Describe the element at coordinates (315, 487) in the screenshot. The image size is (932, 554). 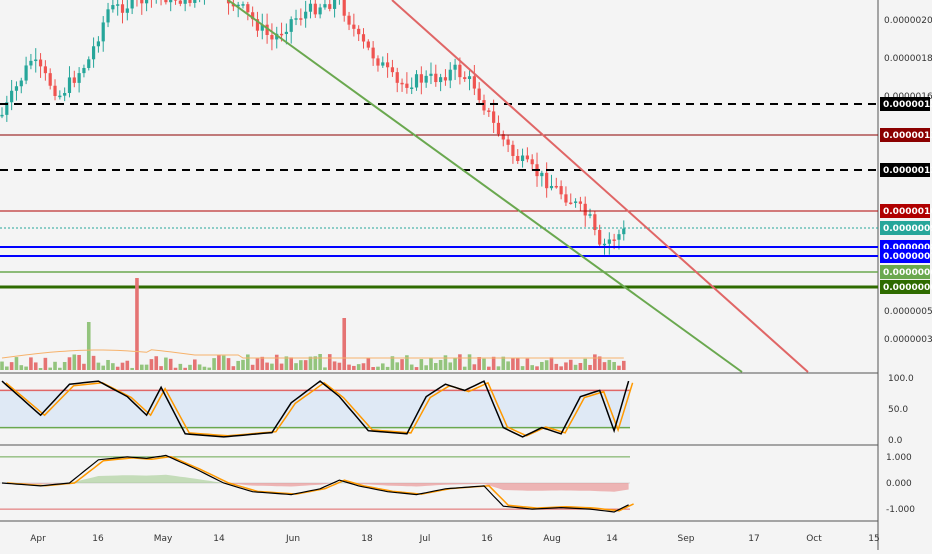
I see `osc-negative-area` at that location.